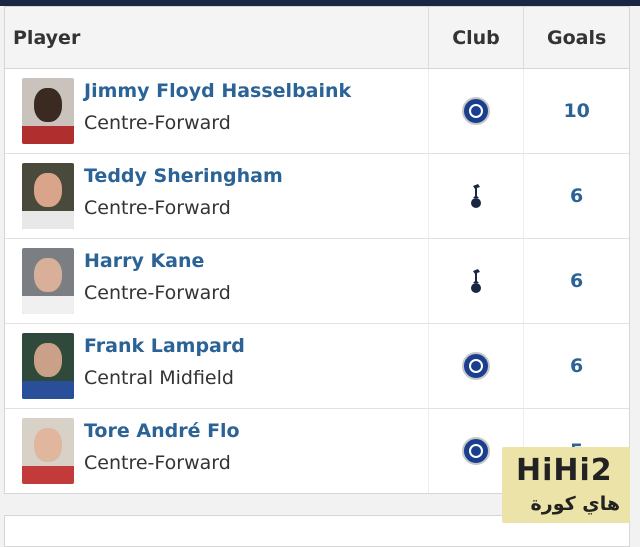  Describe the element at coordinates (218, 91) in the screenshot. I see `player-name-link: Jimmy Floyd Hasselbaink` at that location.